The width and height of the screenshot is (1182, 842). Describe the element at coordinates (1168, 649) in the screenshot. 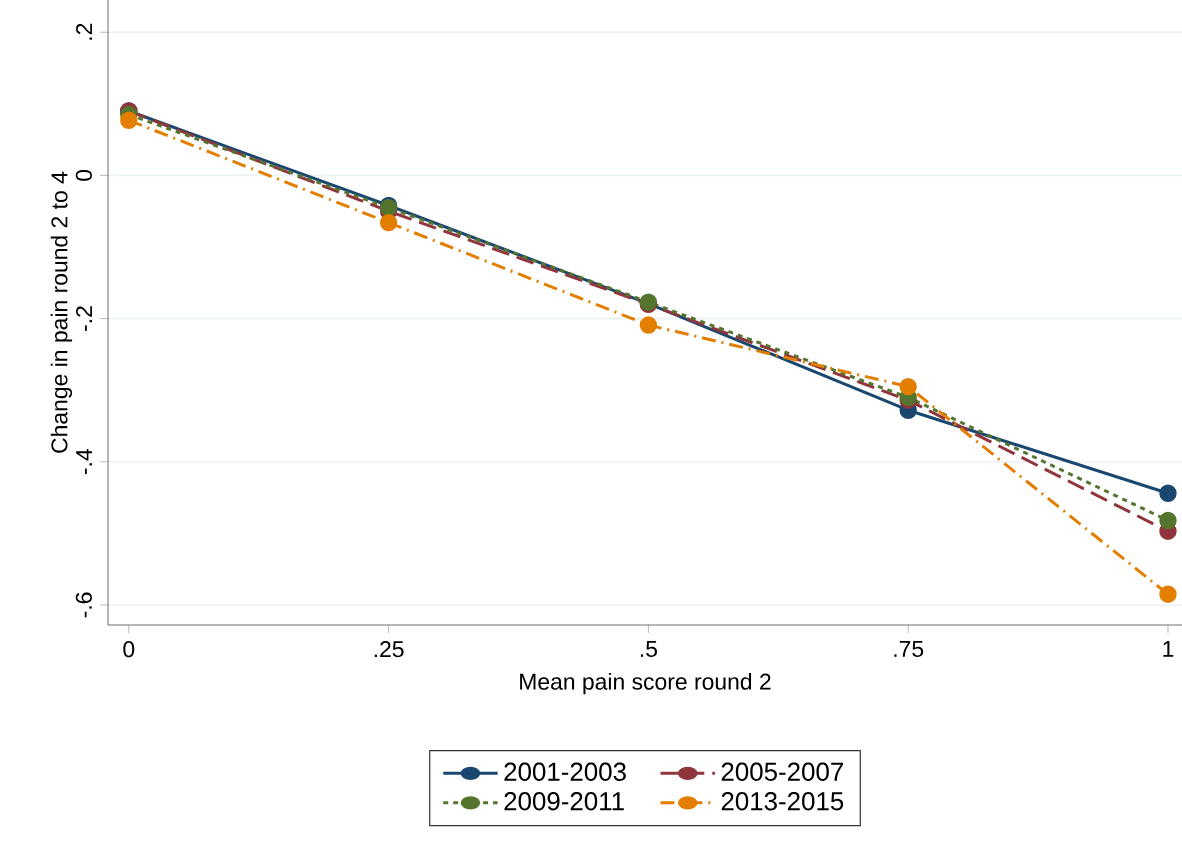

I see `x-tick-label: 1` at that location.